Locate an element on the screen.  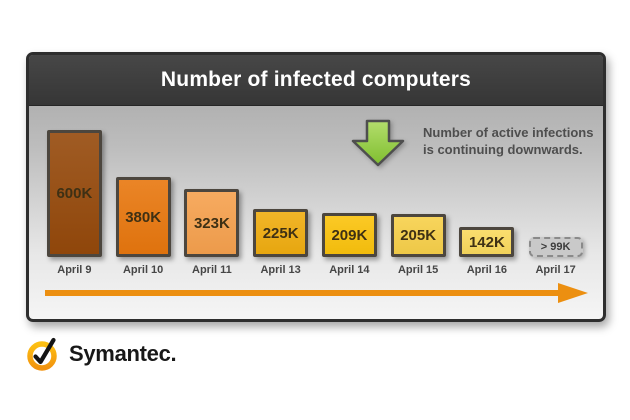
bar-column-april-17: > 99K April 17 is located at coordinates (555, 202).